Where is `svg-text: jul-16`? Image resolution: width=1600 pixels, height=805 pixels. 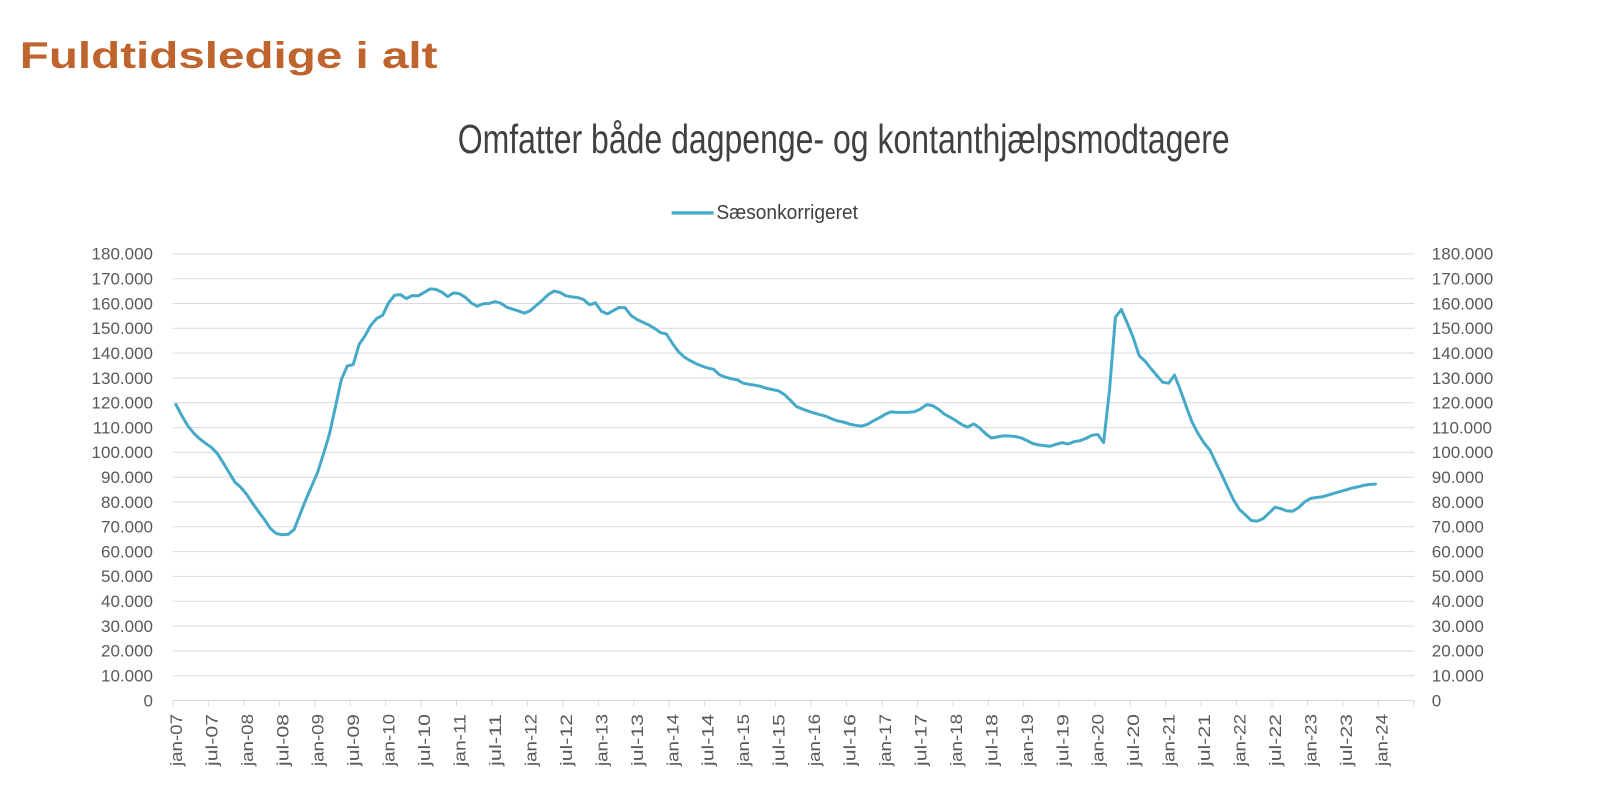 svg-text: jul-16 is located at coordinates (850, 740).